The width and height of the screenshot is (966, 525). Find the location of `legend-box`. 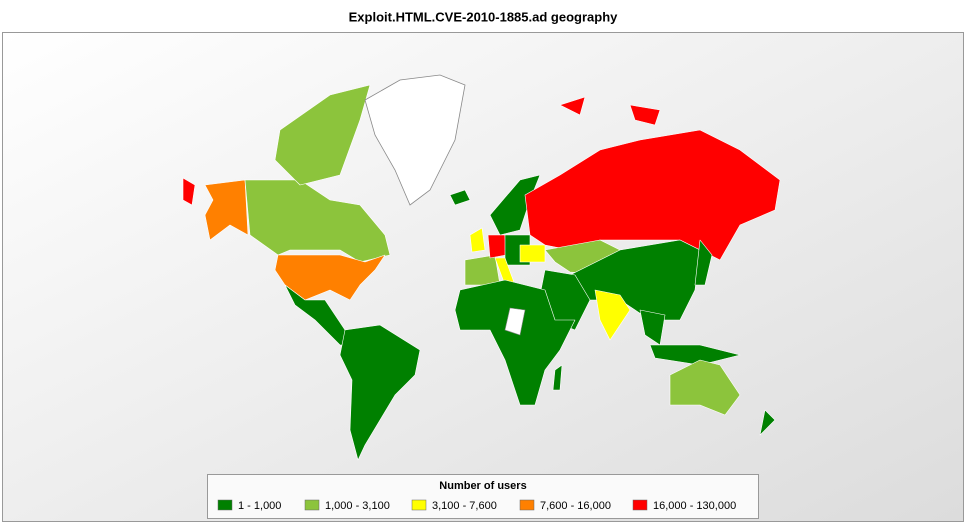

legend-box is located at coordinates (483, 496).